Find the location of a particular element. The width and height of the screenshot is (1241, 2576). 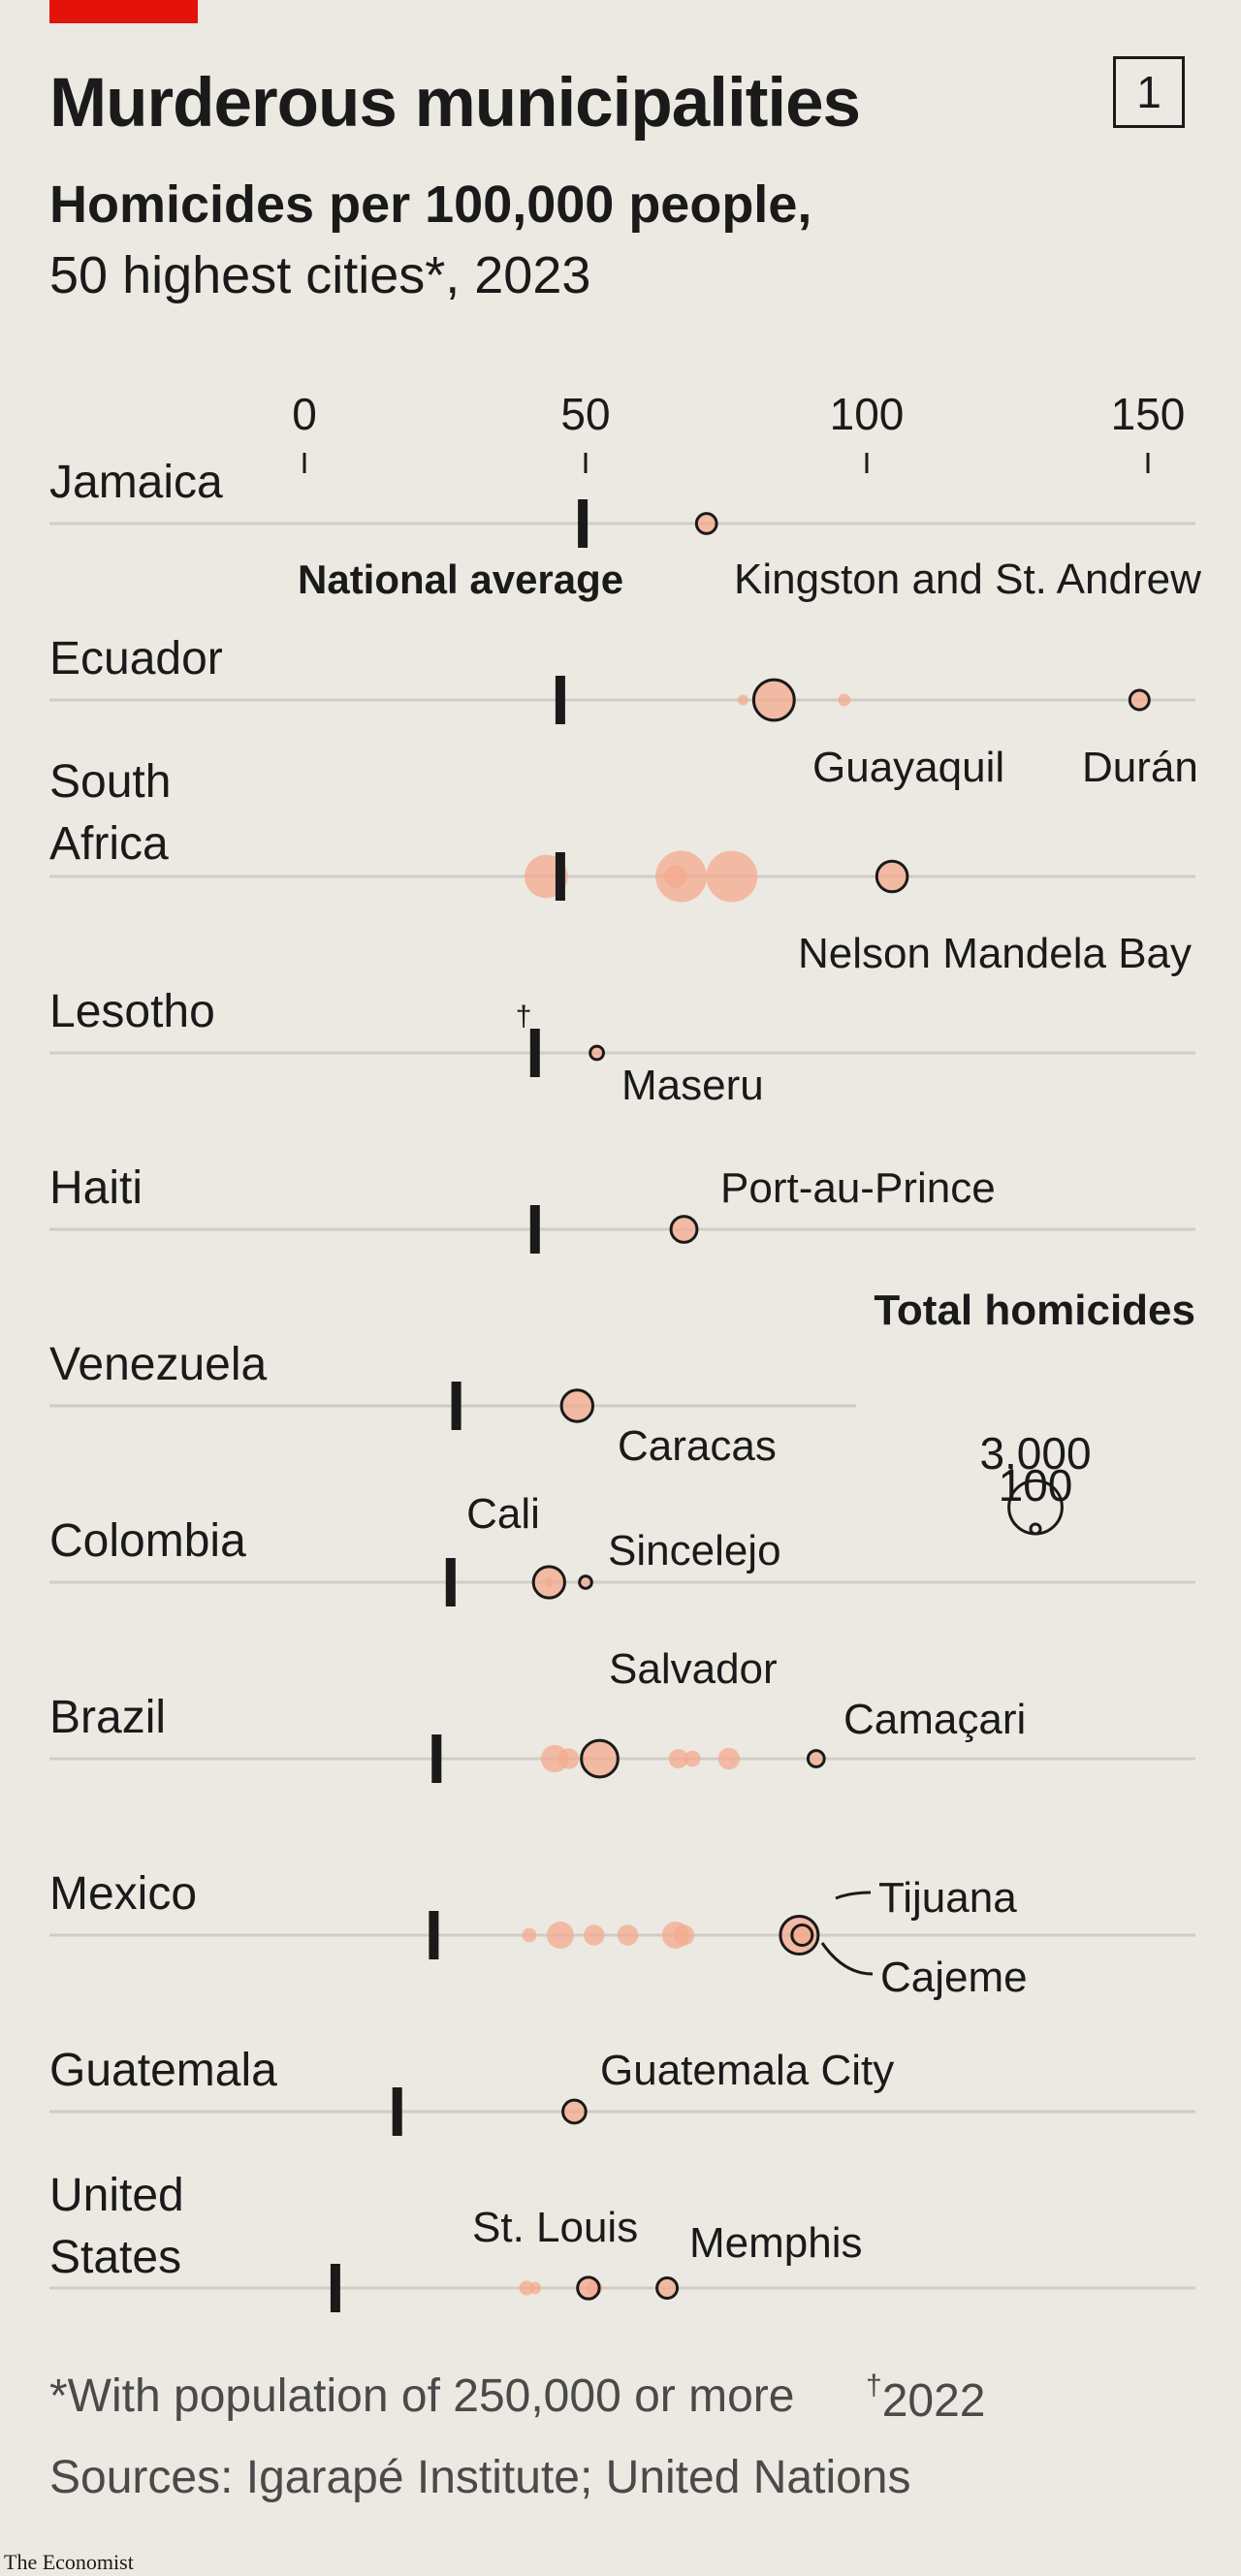

x-tick-label: 100 is located at coordinates (867, 414).